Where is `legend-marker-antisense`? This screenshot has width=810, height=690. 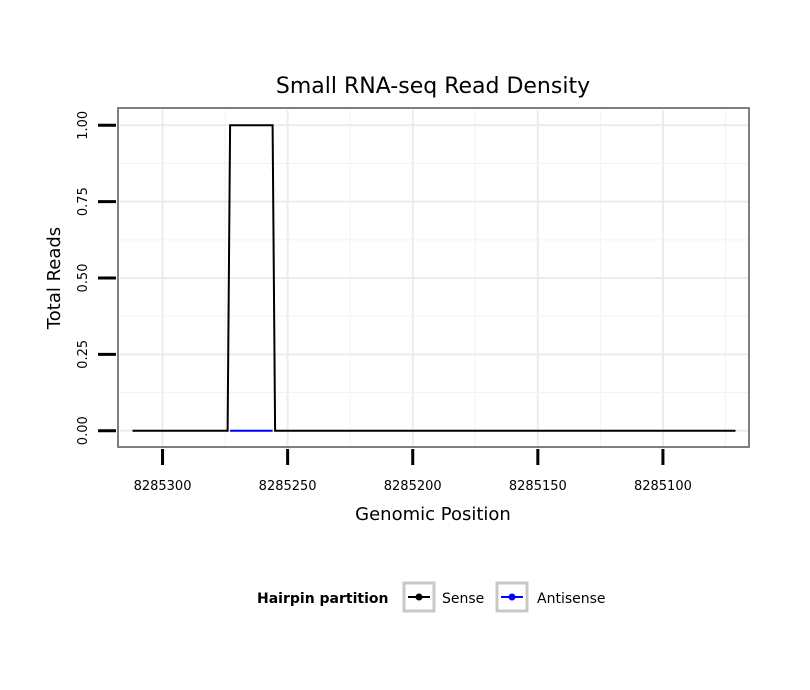 legend-marker-antisense is located at coordinates (512, 597).